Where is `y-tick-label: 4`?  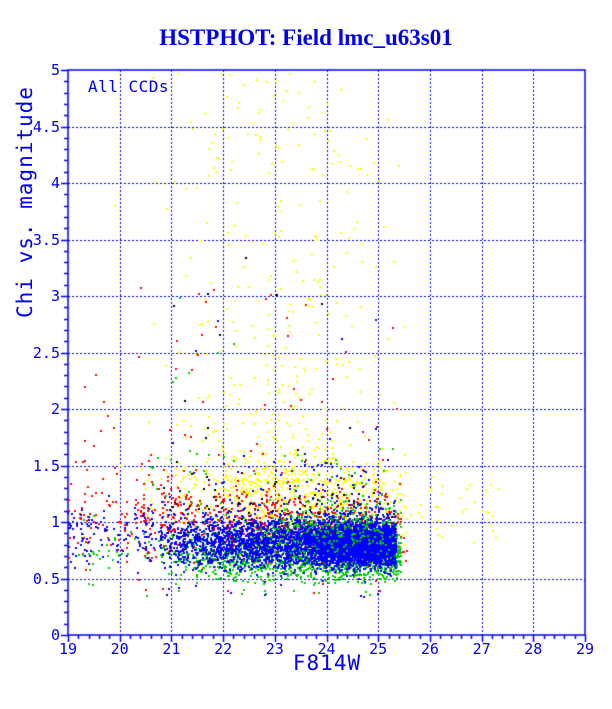
y-tick-label: 4 is located at coordinates (55, 183).